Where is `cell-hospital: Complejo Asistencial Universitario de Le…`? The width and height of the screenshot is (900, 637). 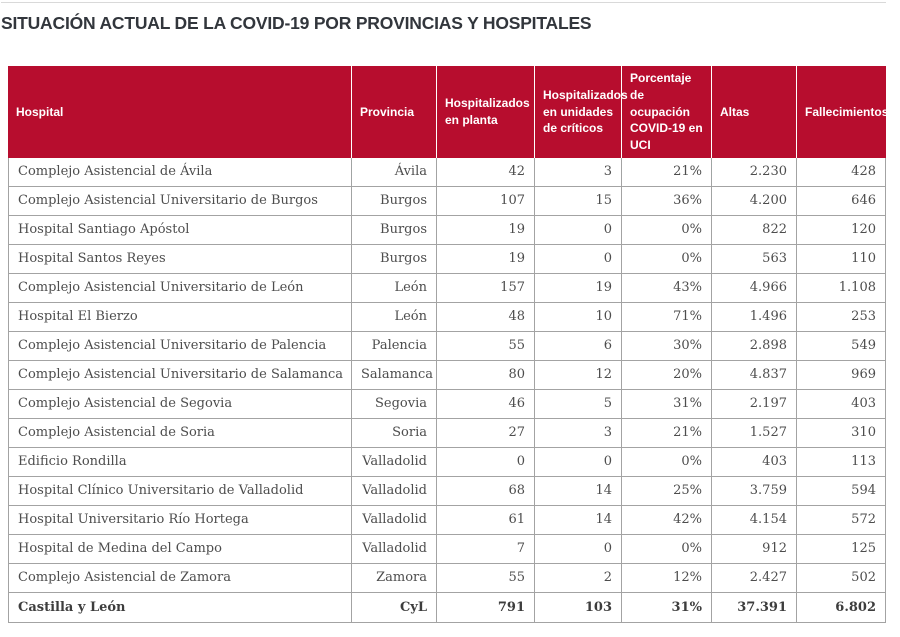
cell-hospital: Complejo Asistencial Universitario de Le… is located at coordinates (180, 288).